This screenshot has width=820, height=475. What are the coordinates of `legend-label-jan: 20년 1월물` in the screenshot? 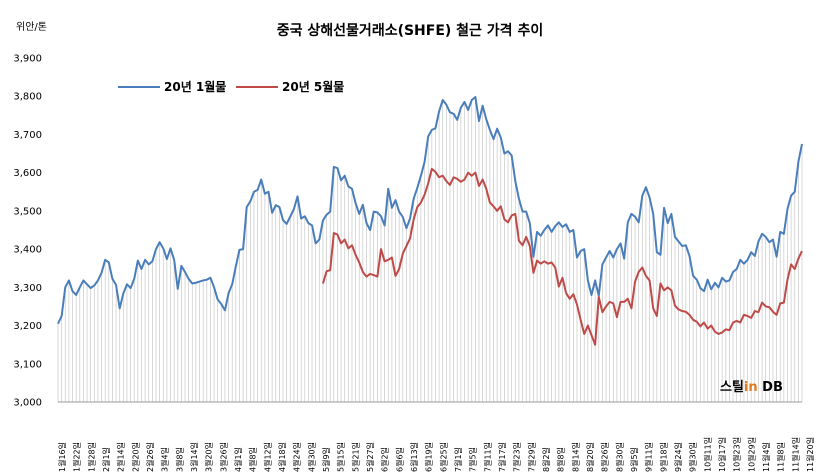 It's located at (195, 86).